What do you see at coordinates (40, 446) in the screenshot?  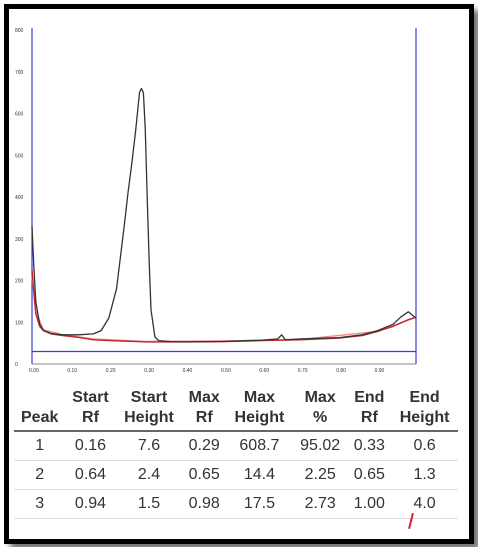 I see `table-cell: 1` at bounding box center [40, 446].